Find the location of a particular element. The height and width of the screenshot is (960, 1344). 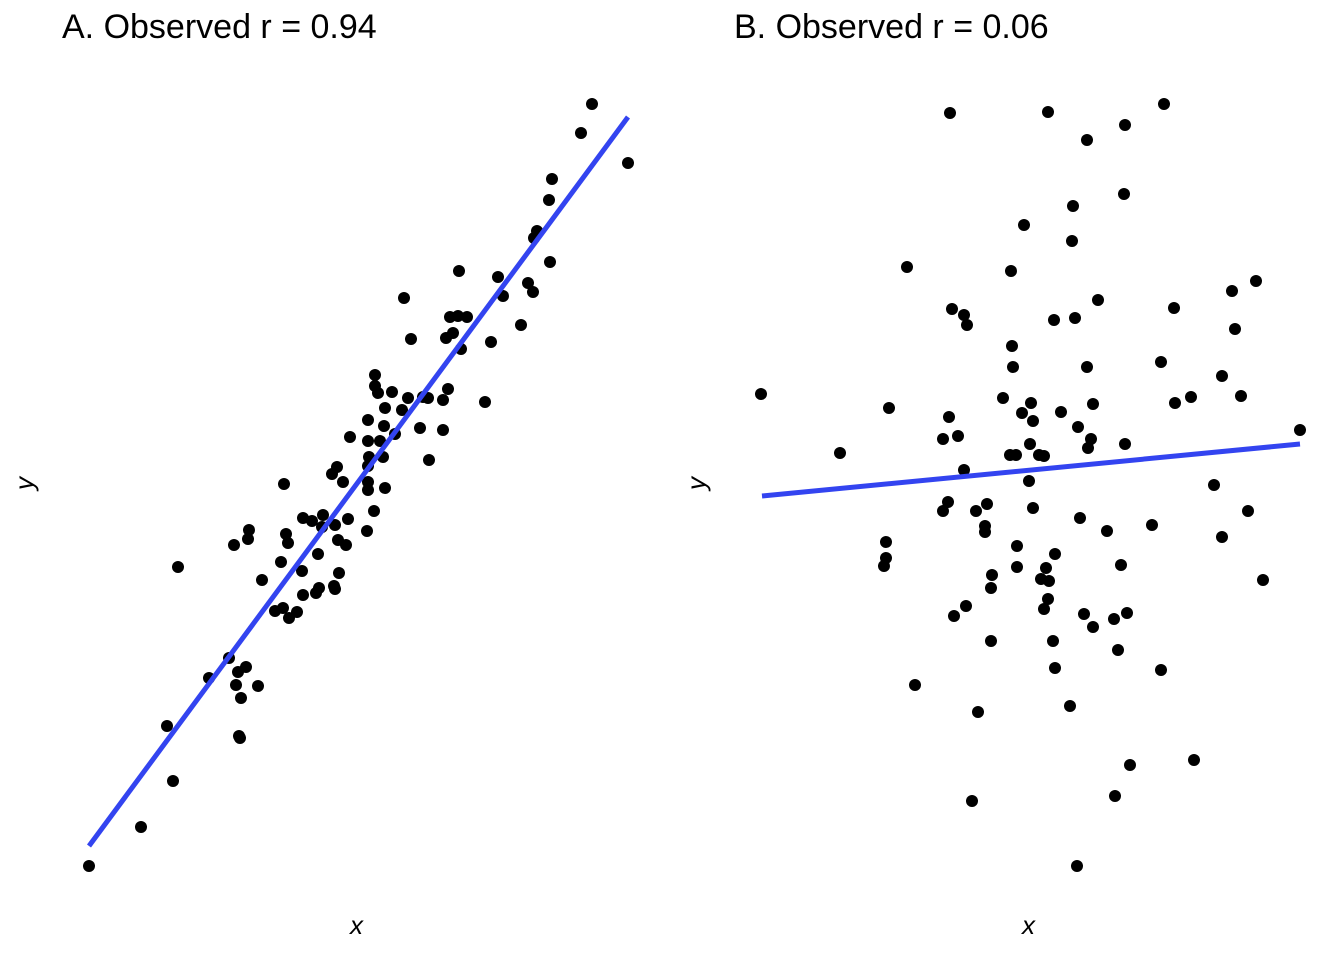

panel-b-title: B. Observed r = 0.06 is located at coordinates (891, 27).